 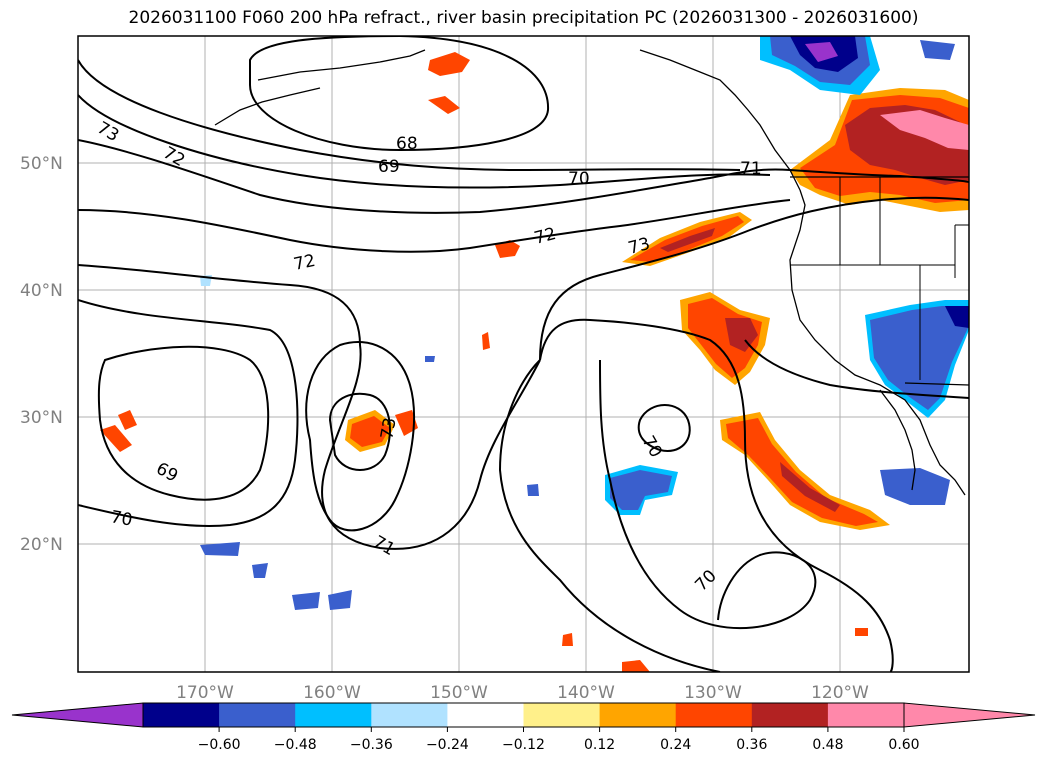 What do you see at coordinates (713, 693) in the screenshot?
I see `lon-label-130w: 130°W` at bounding box center [713, 693].